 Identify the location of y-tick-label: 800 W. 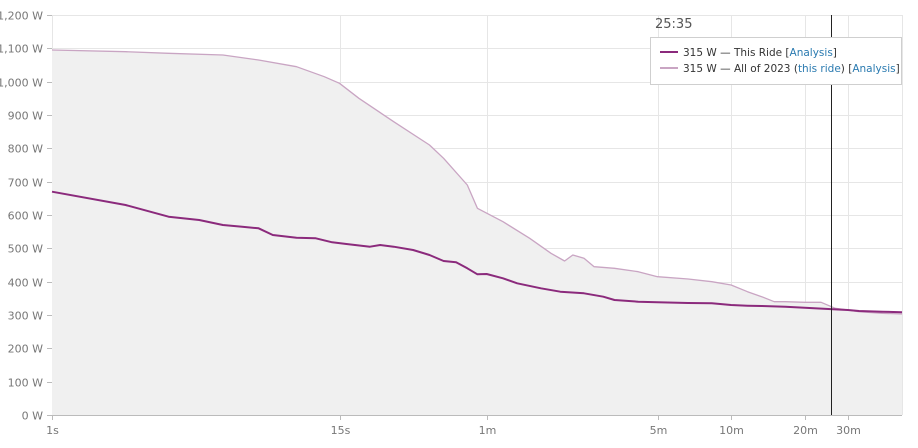
(25, 149).